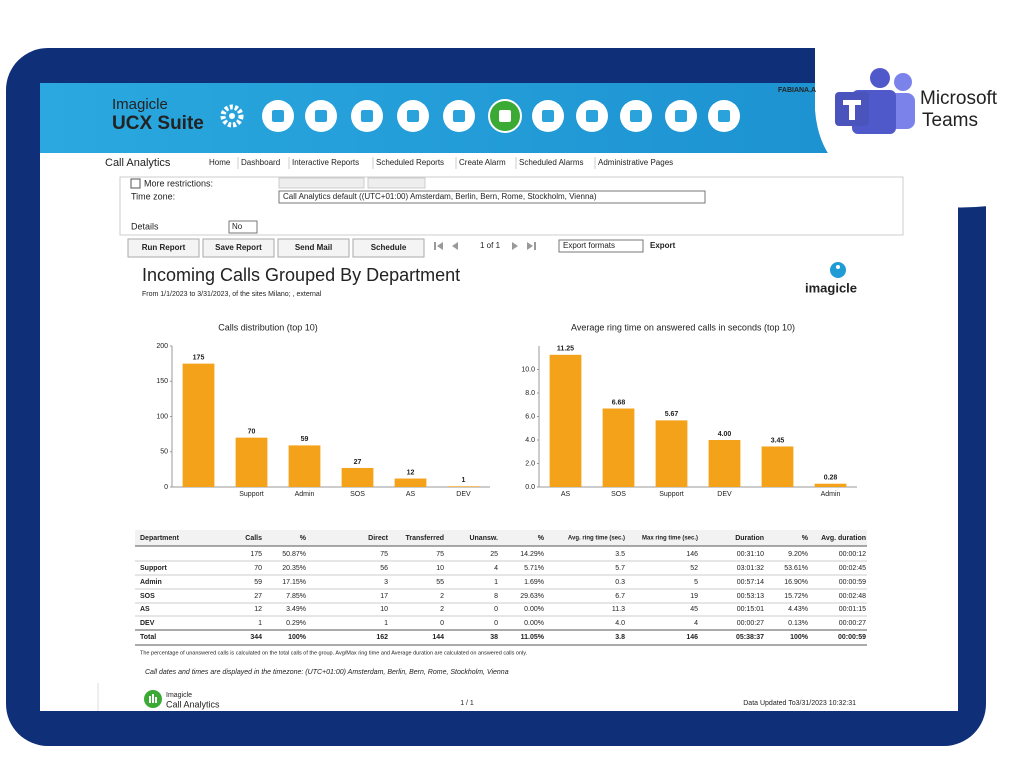 Image resolution: width=1024 pixels, height=762 pixels. Describe the element at coordinates (147, 623) in the screenshot. I see `table-cell: DEV` at that location.